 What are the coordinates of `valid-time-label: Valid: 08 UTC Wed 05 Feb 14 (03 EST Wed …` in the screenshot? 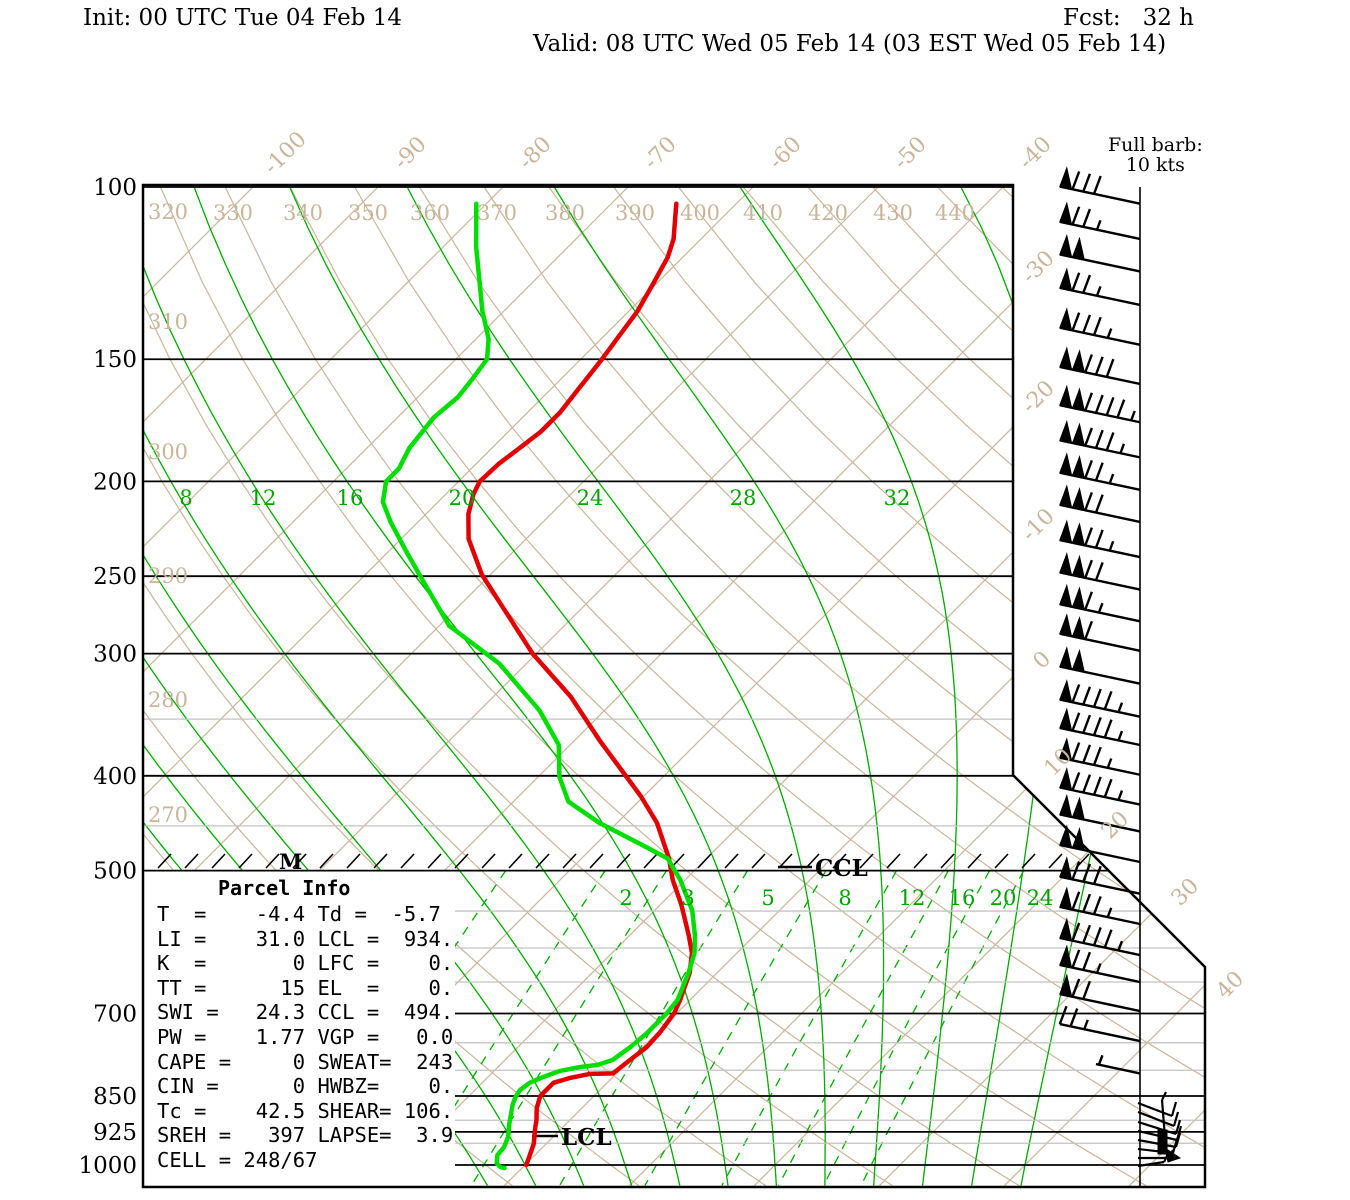 It's located at (850, 44).